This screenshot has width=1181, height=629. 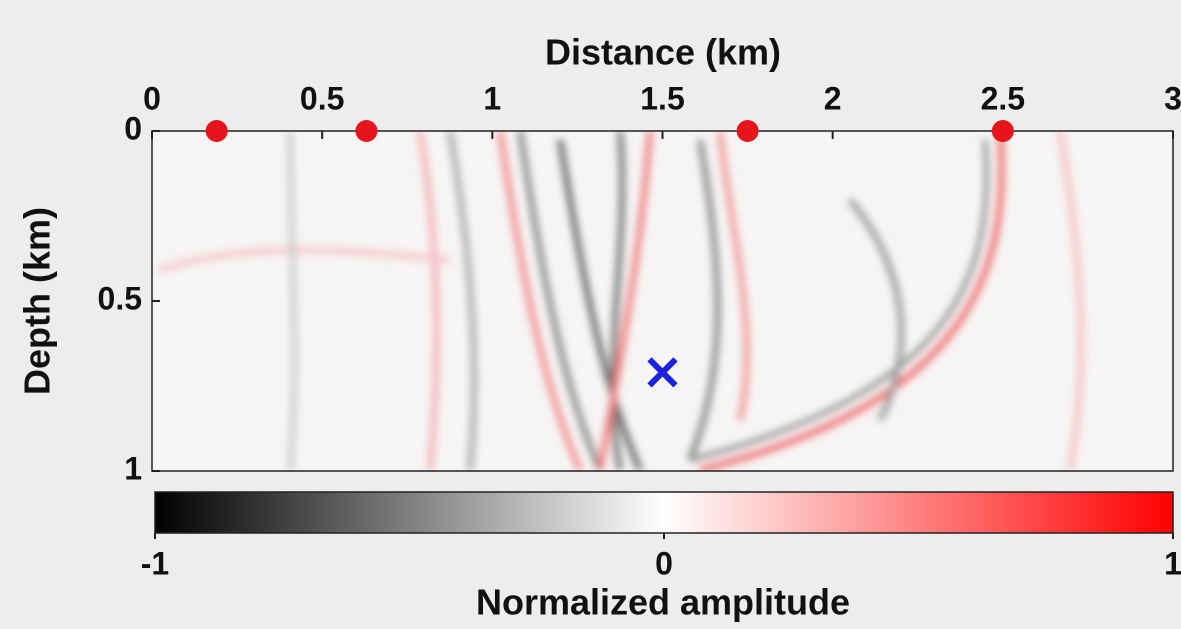 What do you see at coordinates (133, 128) in the screenshot?
I see `y-tick-label: 0` at bounding box center [133, 128].